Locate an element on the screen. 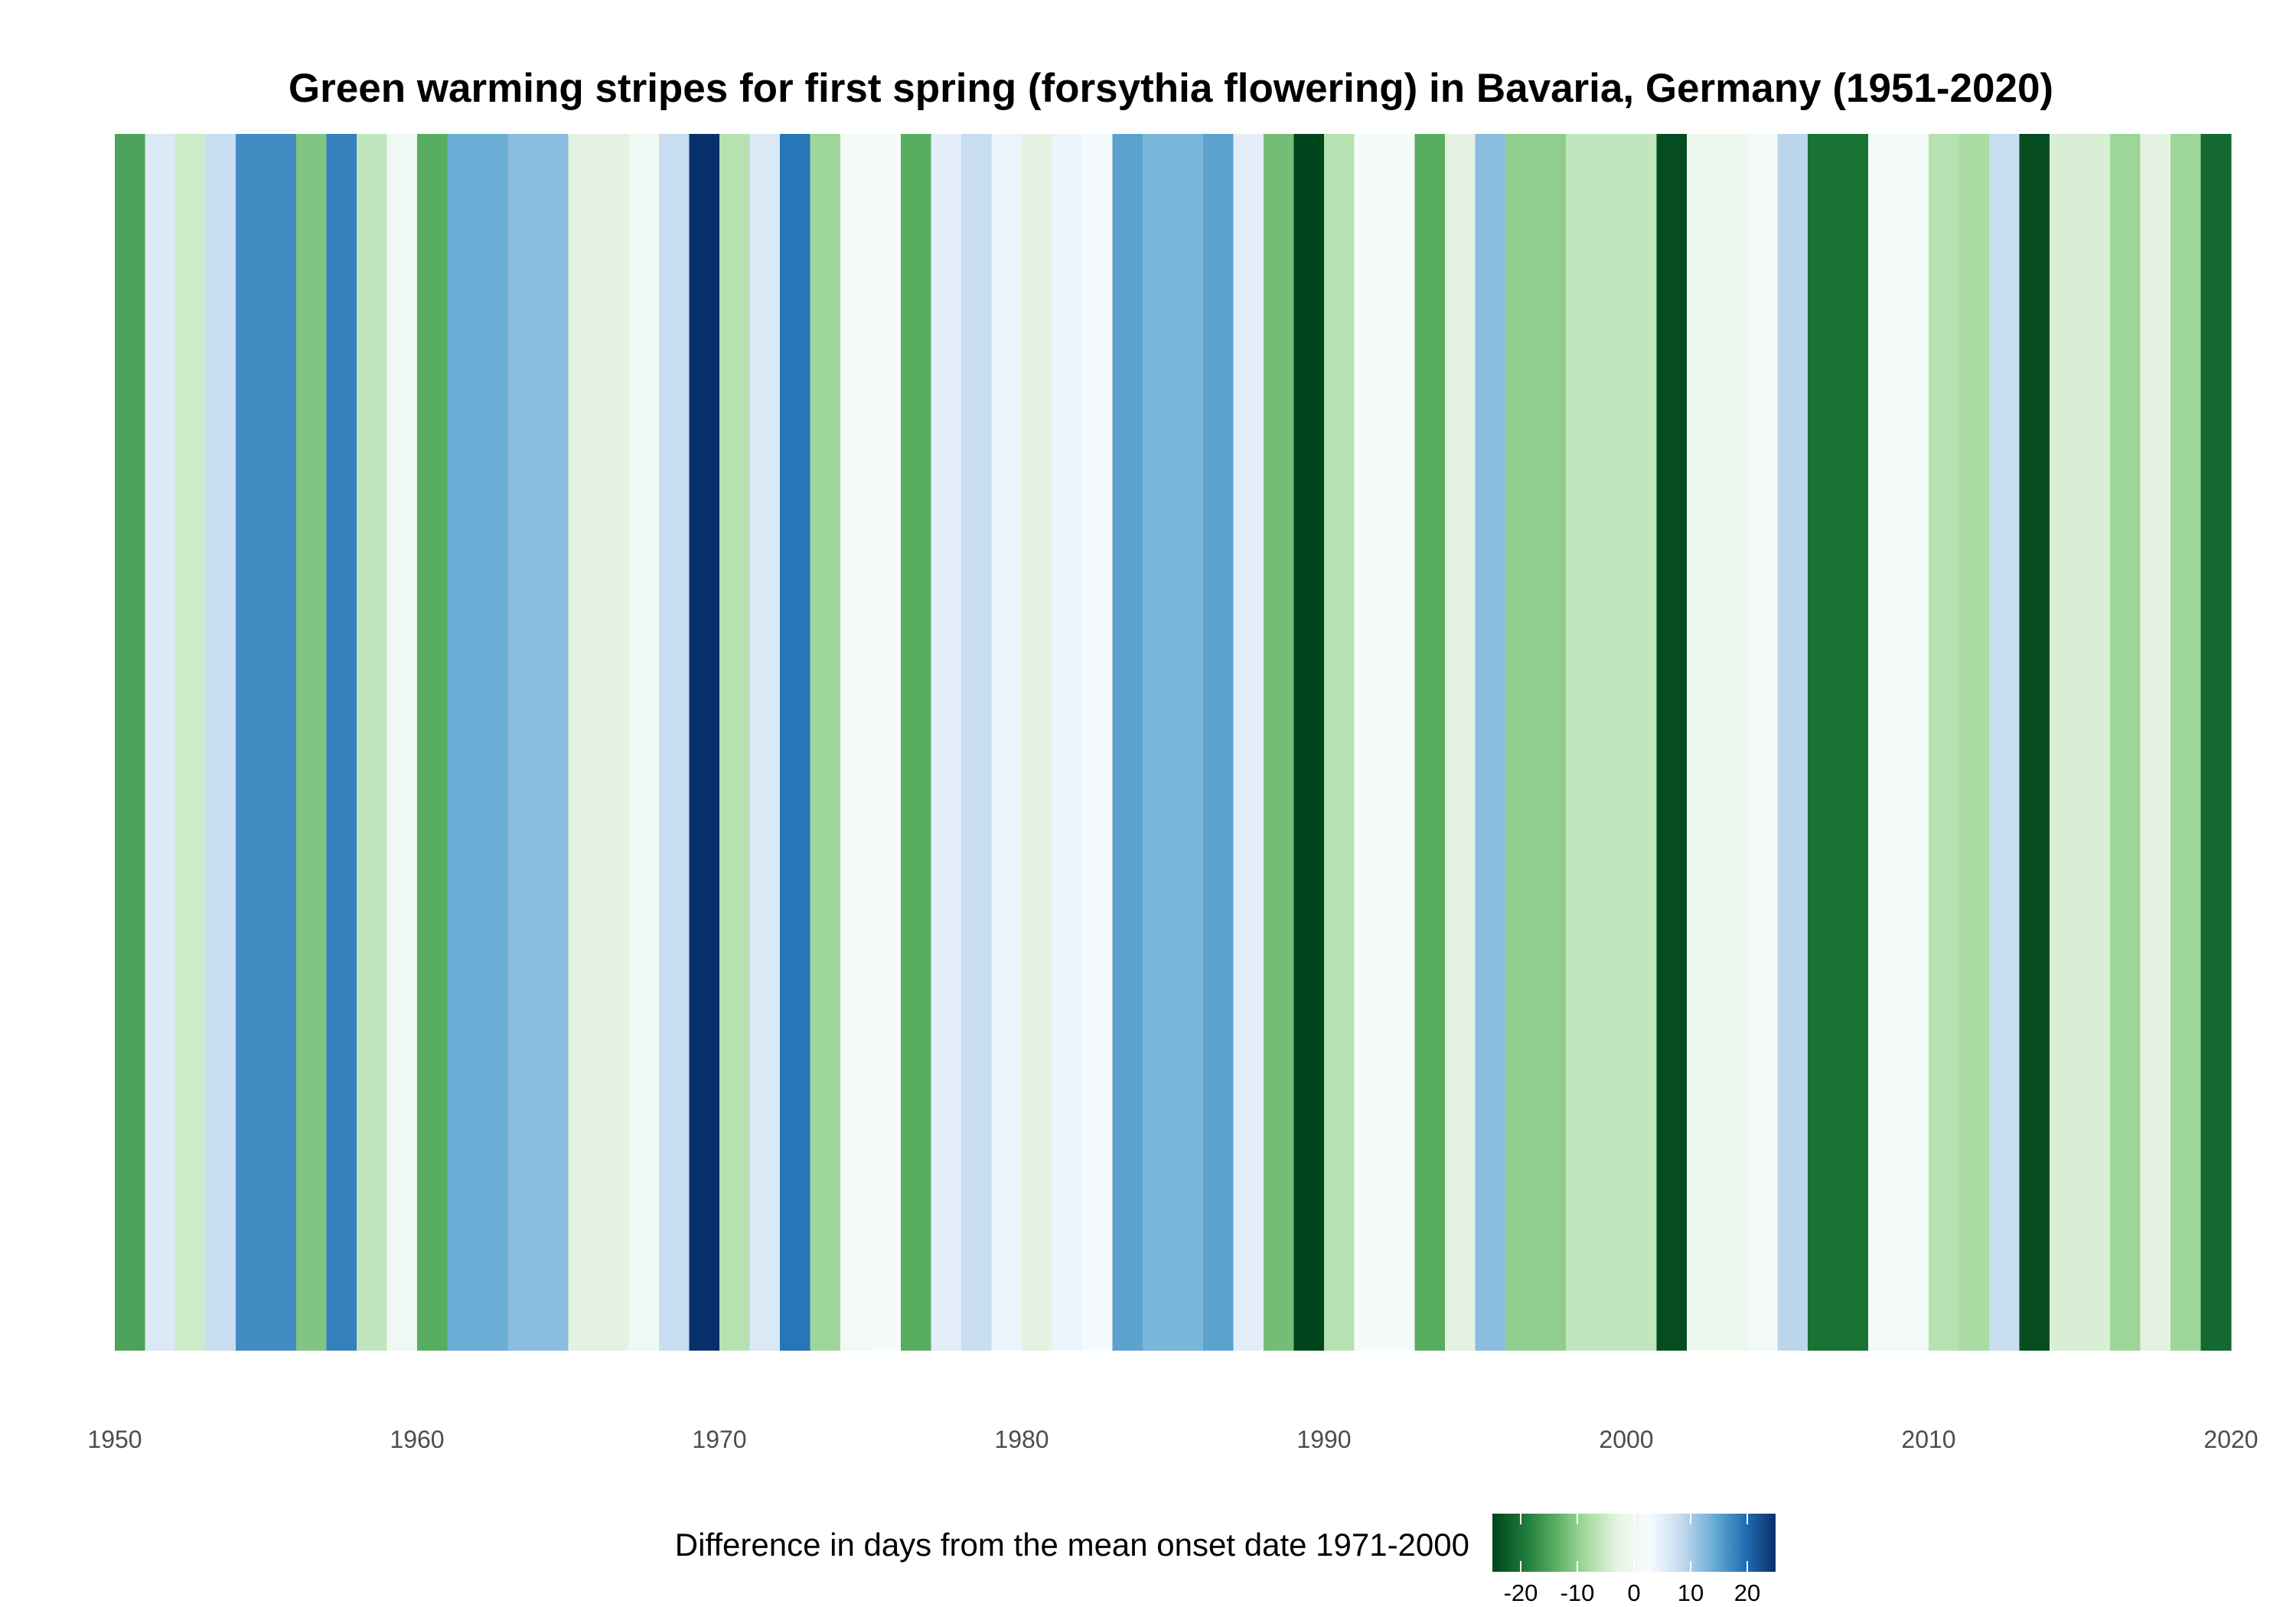  stripe-2003 is located at coordinates (1702, 742).